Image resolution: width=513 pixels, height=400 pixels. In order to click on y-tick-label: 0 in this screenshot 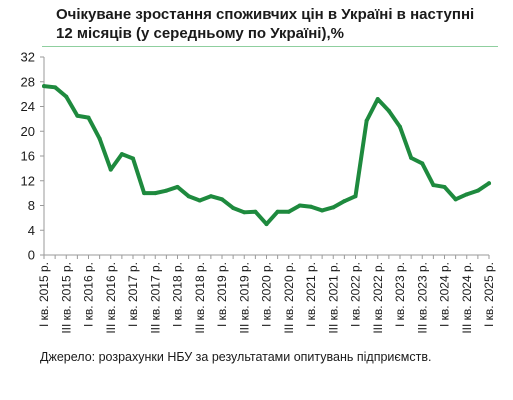, I will do `click(31, 255)`.